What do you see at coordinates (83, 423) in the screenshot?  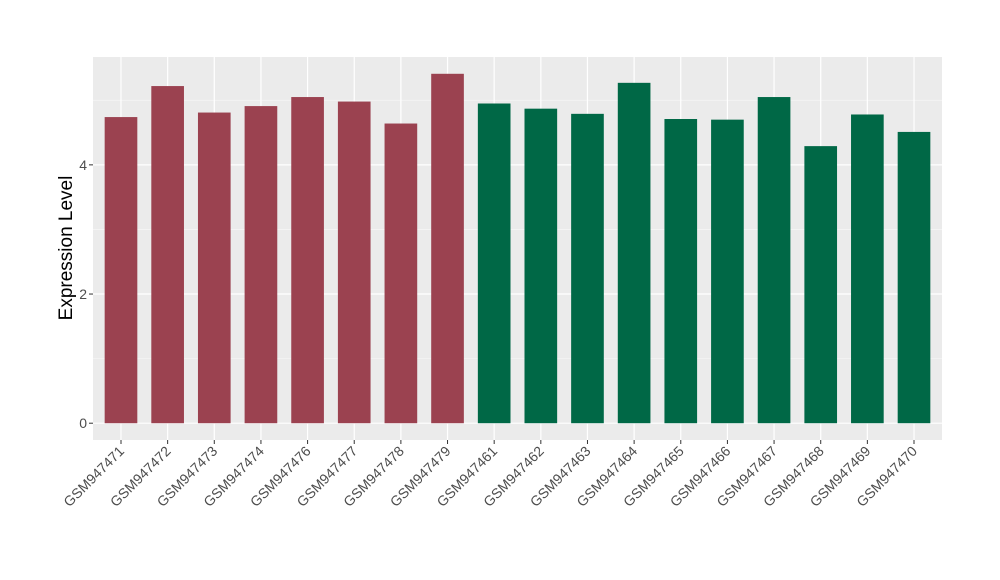 I see `y-tick-label: 0` at bounding box center [83, 423].